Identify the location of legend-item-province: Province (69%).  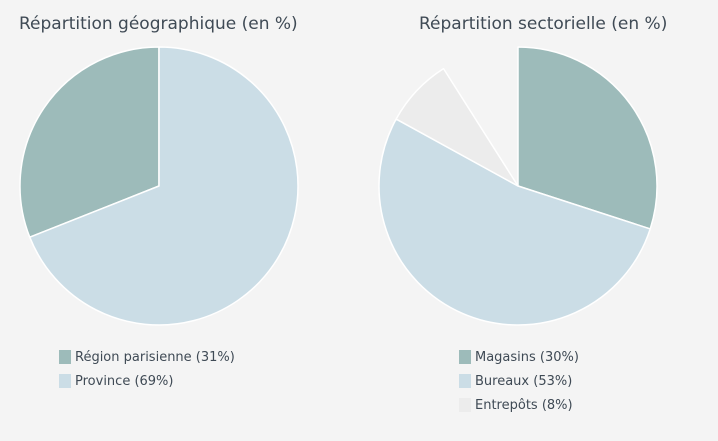
(147, 381).